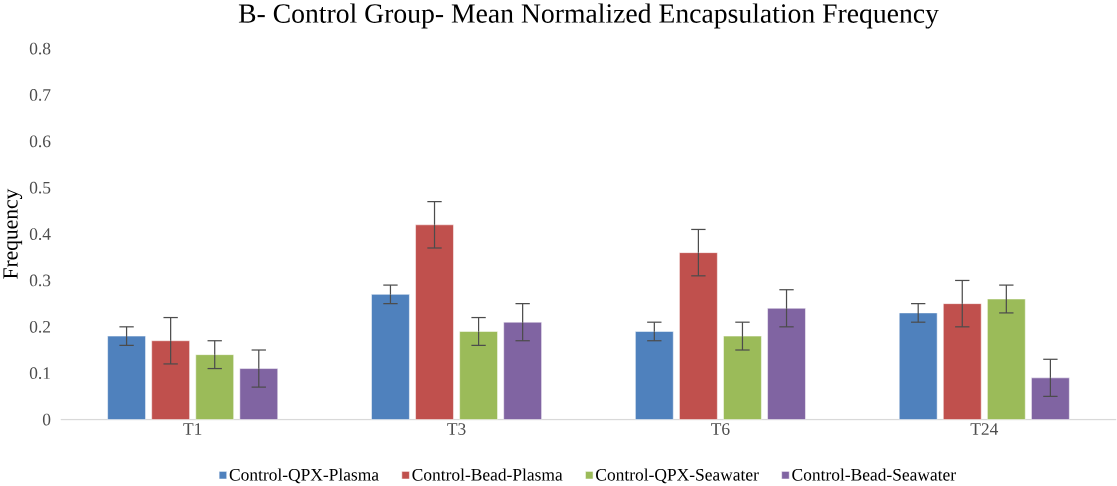  Describe the element at coordinates (487, 474) in the screenshot. I see `legend-label: Control-Bead-Plasma` at that location.